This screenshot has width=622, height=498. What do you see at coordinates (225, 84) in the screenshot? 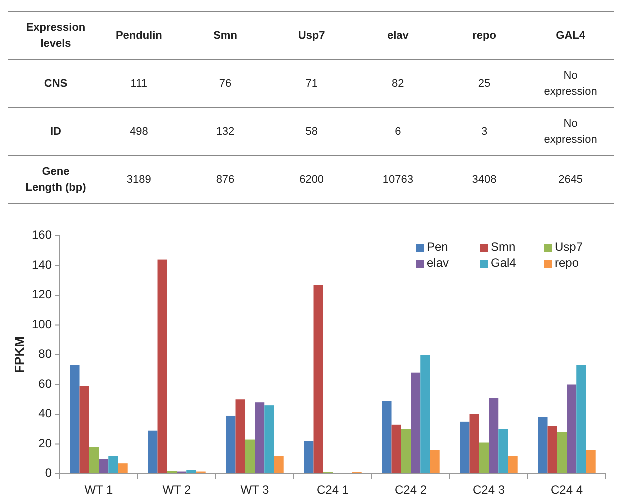
I see `text: 76` at bounding box center [225, 84].